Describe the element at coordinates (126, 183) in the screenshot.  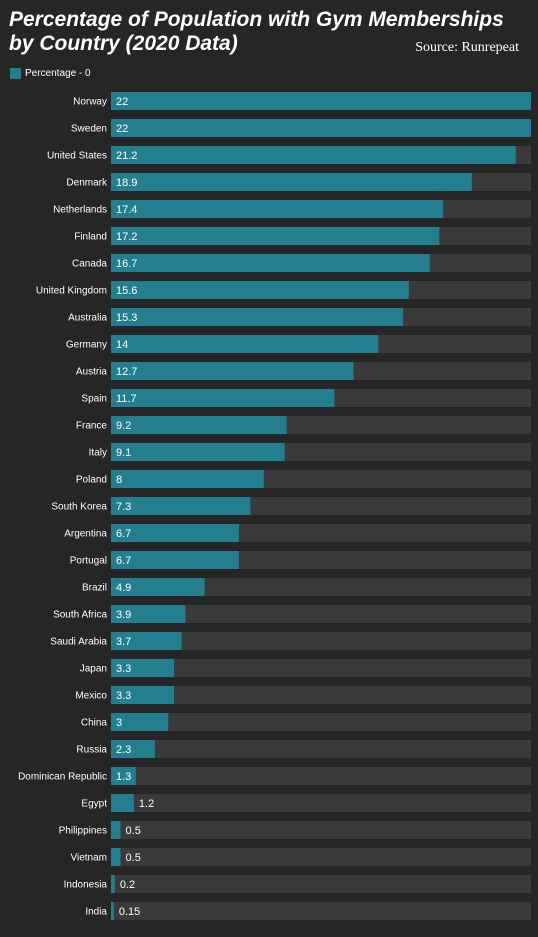
I see `value-label: 18.9` at that location.